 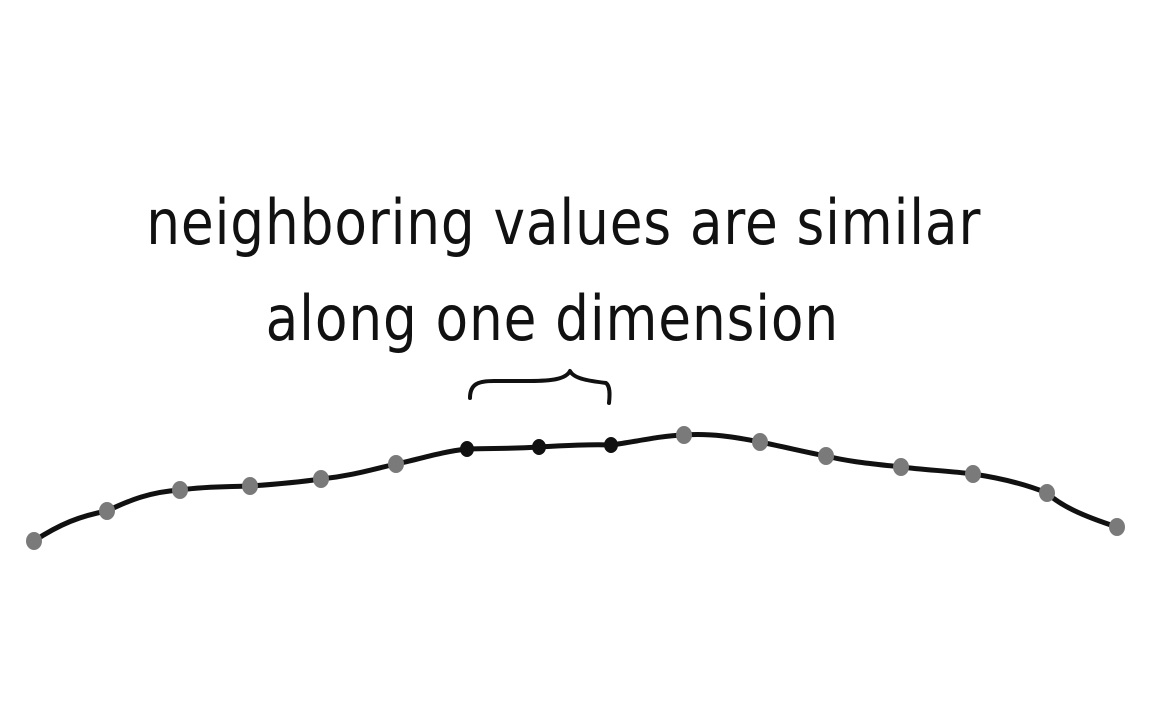 I want to click on data-curve, so click(x=575, y=488).